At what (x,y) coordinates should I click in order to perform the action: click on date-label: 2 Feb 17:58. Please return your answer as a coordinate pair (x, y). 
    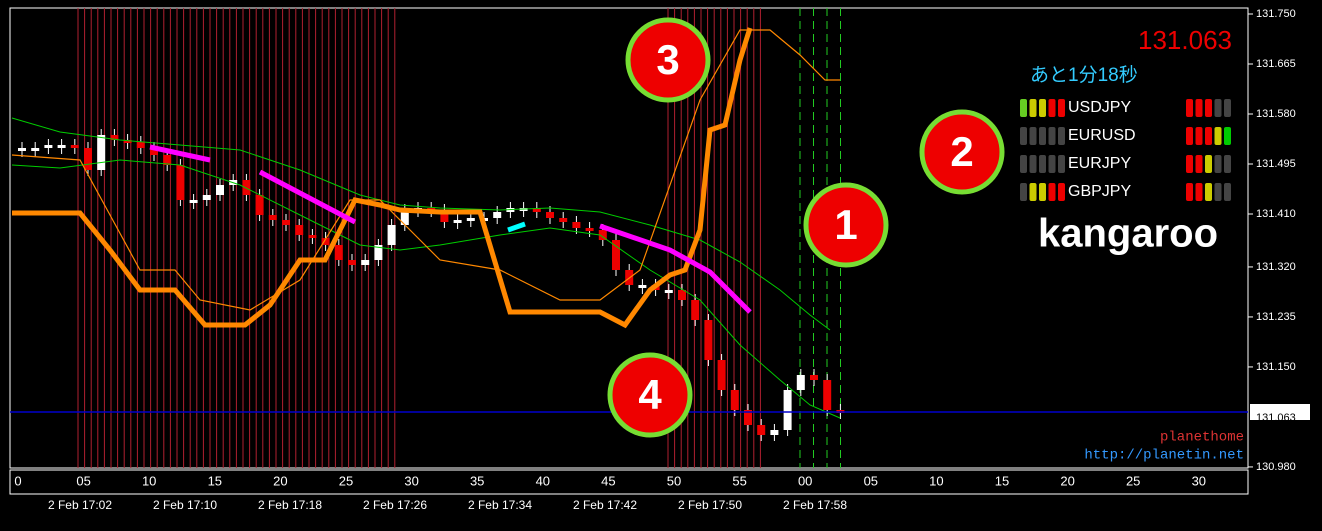
    Looking at the image, I should click on (815, 505).